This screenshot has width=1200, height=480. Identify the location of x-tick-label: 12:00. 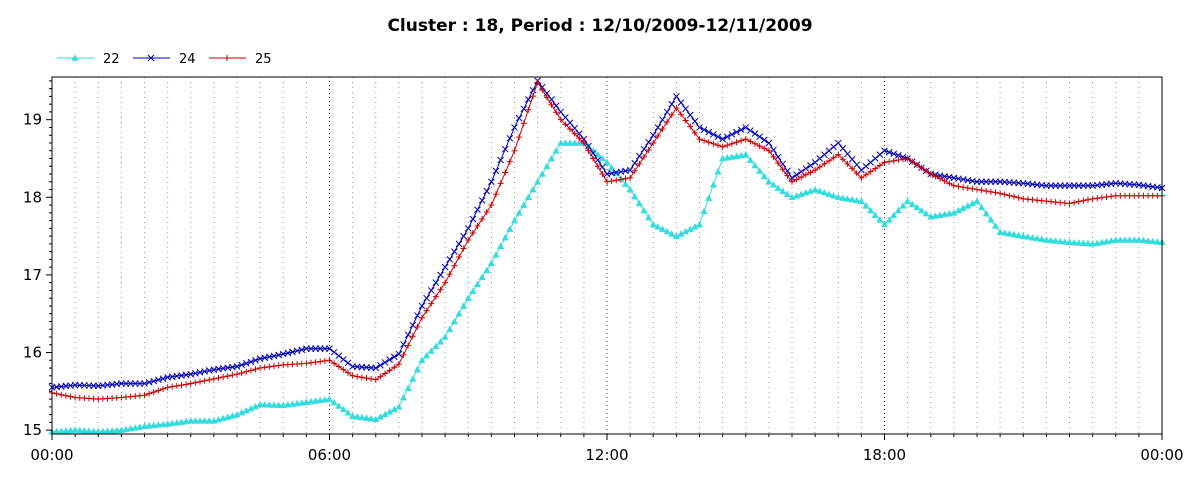
(606, 455).